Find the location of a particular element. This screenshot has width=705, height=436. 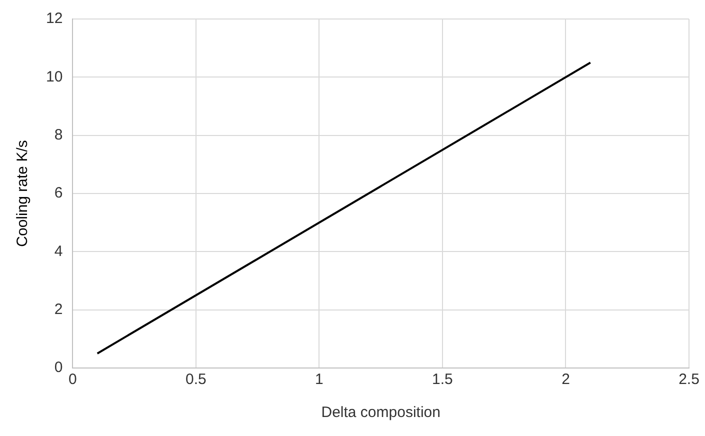

x-axis-title: Delta composition is located at coordinates (380, 413).